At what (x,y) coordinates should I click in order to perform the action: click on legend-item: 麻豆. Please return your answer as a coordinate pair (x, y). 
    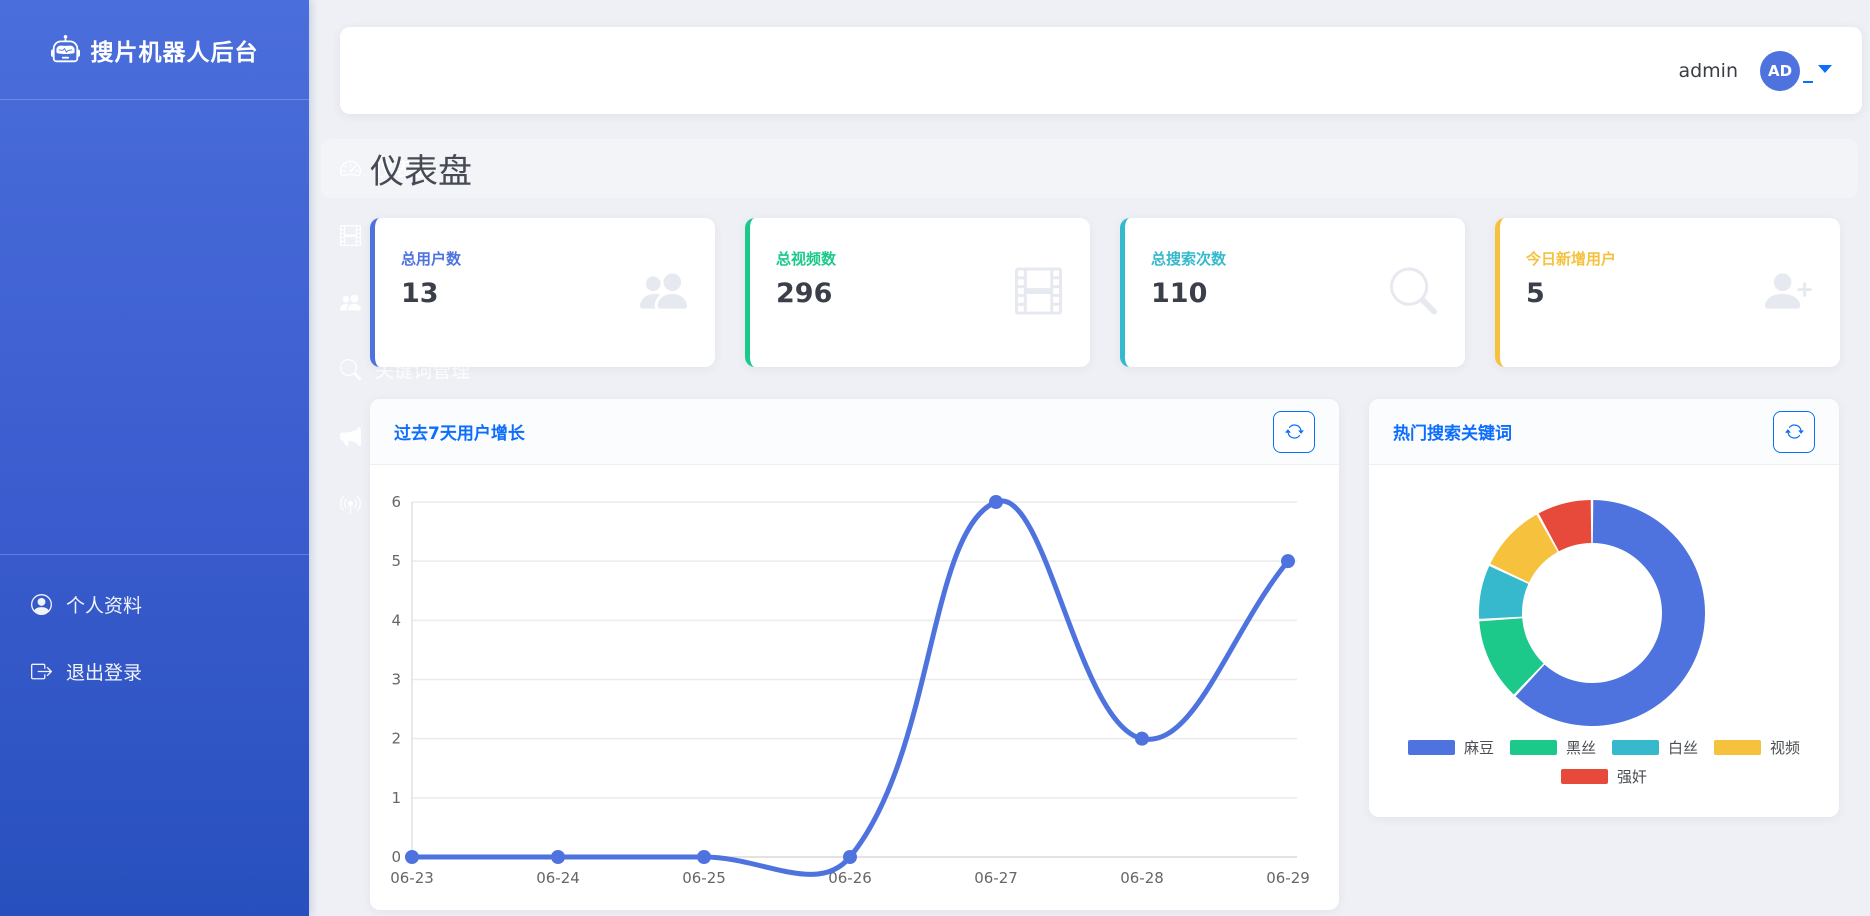
    Looking at the image, I should click on (1450, 747).